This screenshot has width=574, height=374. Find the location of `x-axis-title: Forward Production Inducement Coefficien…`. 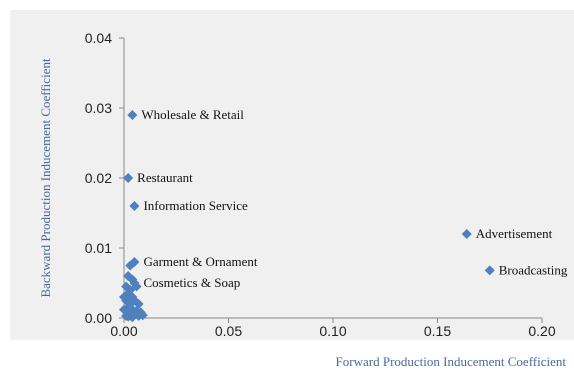

x-axis-title: Forward Production Inducement Coefficien… is located at coordinates (451, 361).